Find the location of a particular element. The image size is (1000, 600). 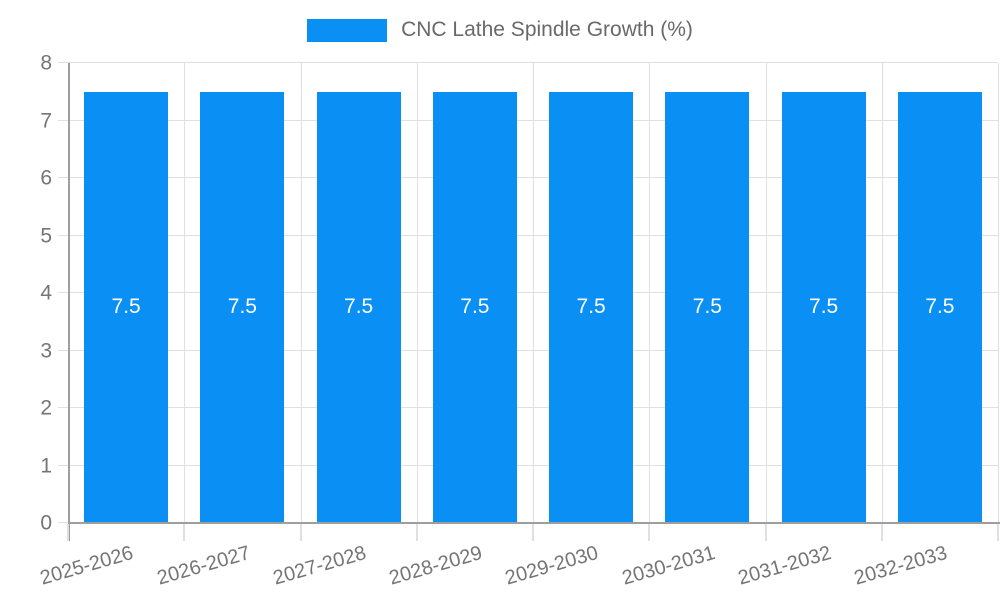

bar-2025-2026: 7.5 is located at coordinates (126, 307).